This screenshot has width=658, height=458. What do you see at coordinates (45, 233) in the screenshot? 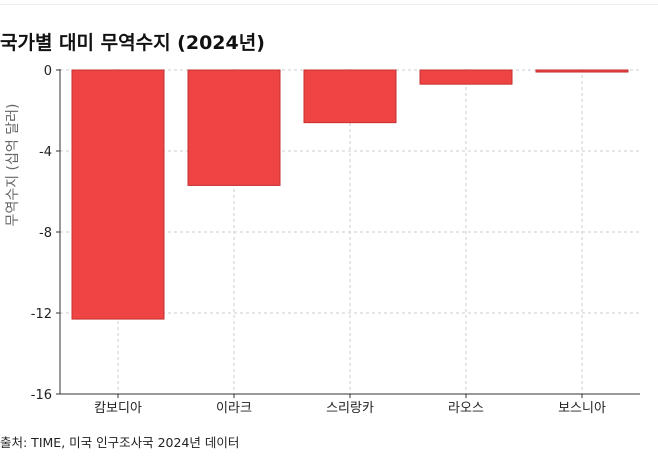
I see `y-tick-label: -8` at bounding box center [45, 233].